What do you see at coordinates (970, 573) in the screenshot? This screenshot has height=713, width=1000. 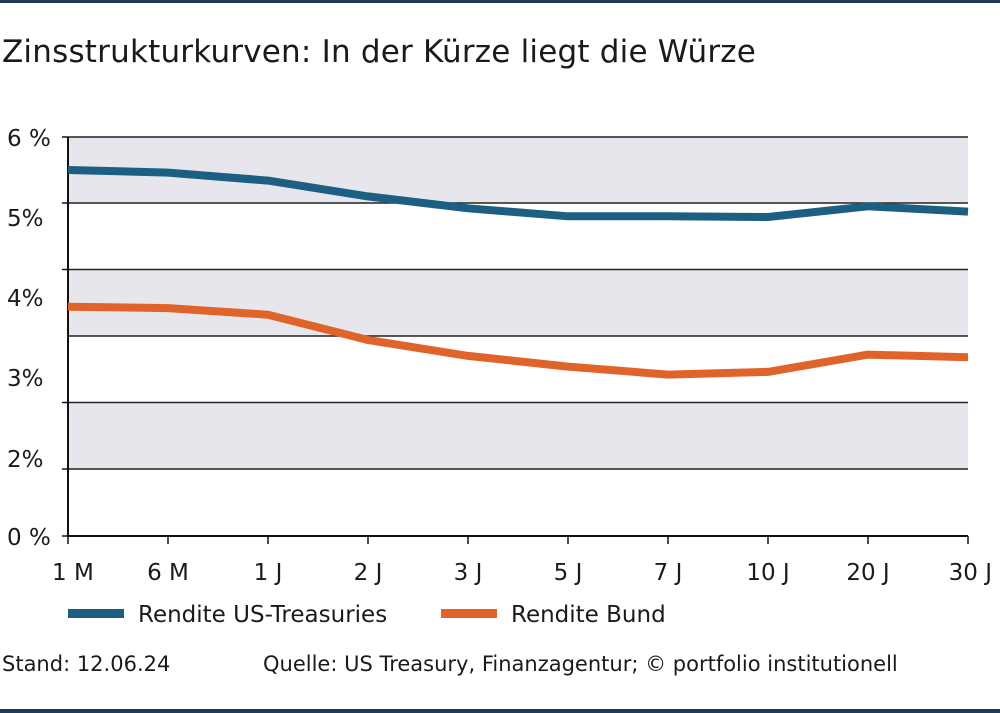 I see `x-tick-label: 30 J` at bounding box center [970, 573].